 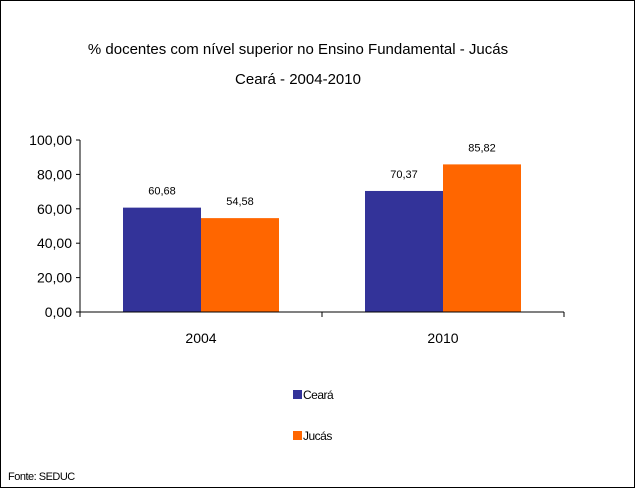 What do you see at coordinates (322, 328) in the screenshot?
I see `x-axis: 2004 2010` at bounding box center [322, 328].